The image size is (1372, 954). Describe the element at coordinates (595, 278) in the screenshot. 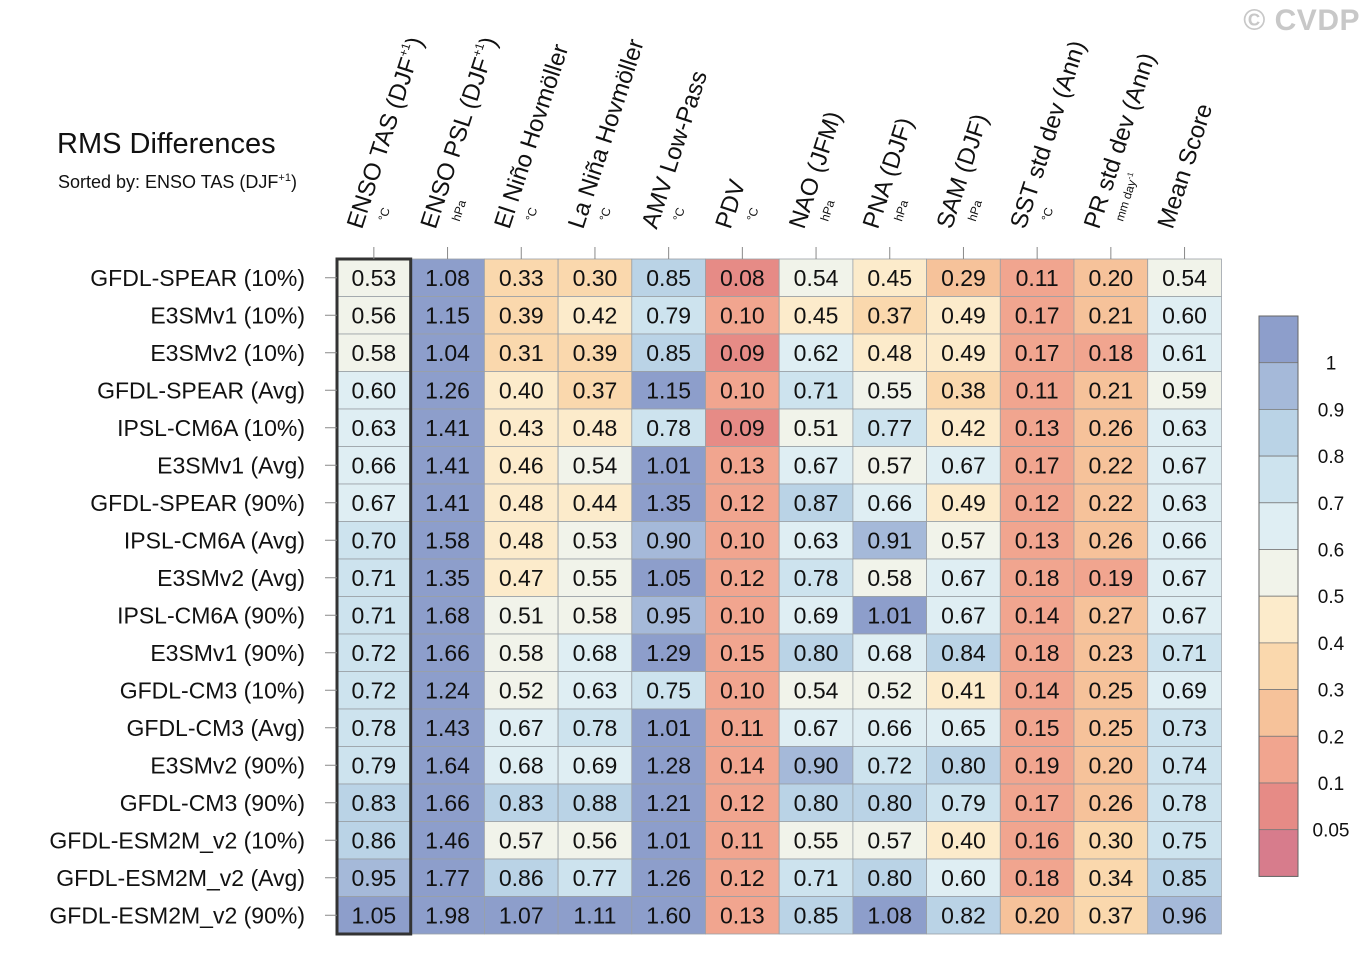

I see `cell-value-label: 0.30` at that location.